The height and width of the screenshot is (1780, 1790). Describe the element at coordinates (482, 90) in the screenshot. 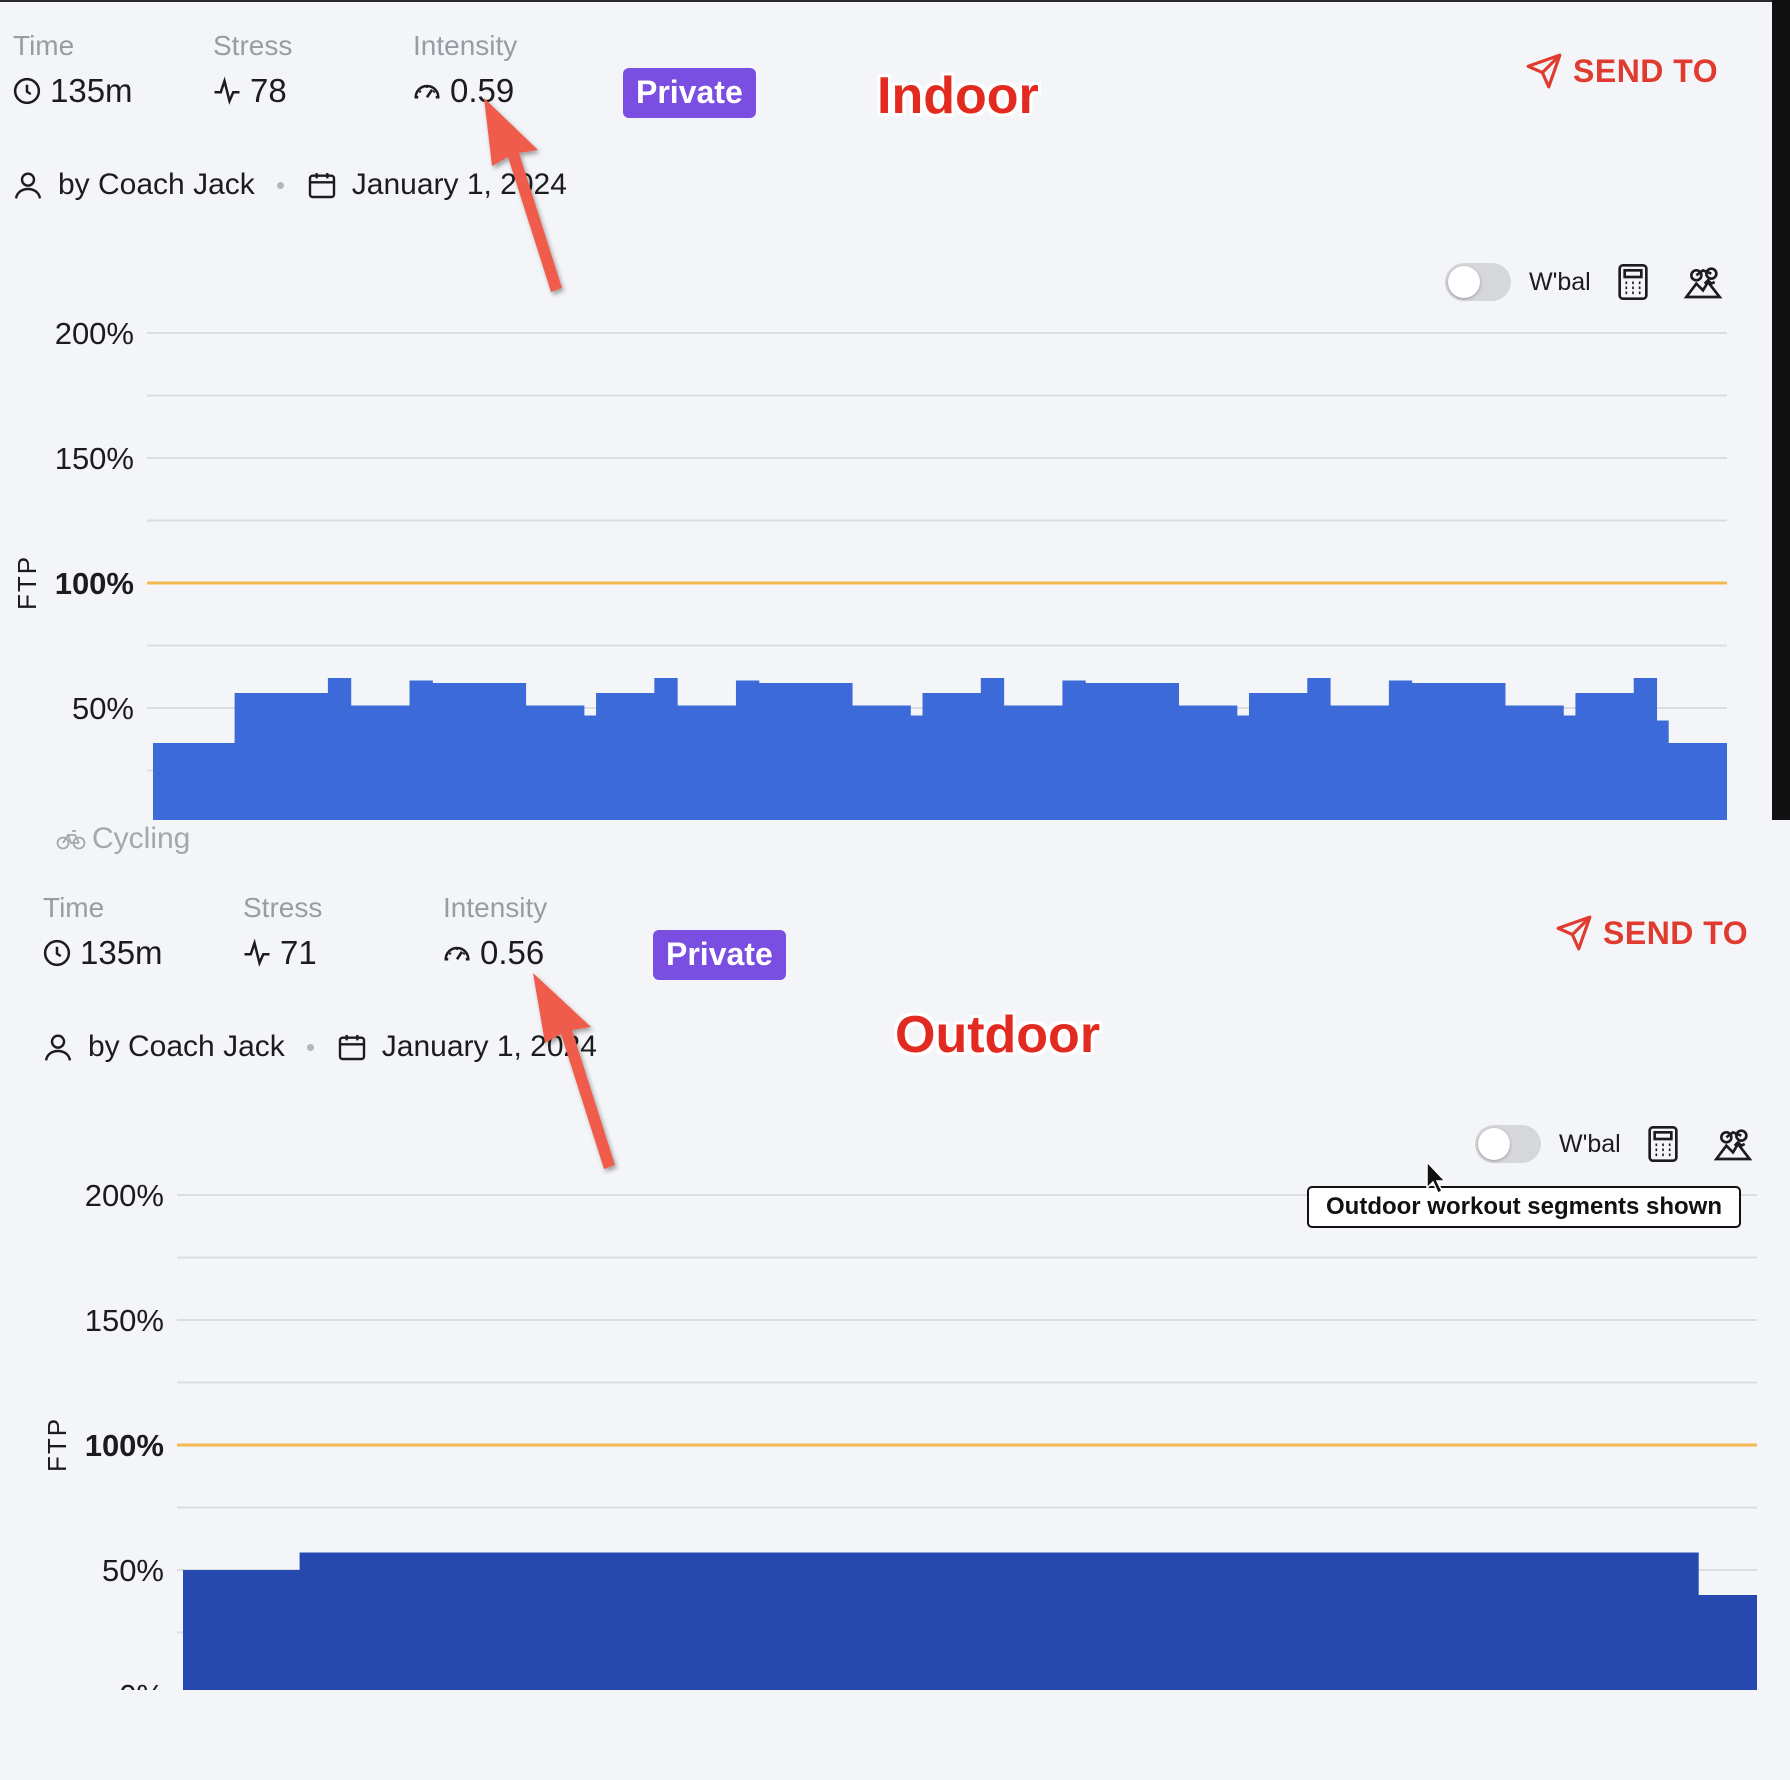

I see `intensity-value: 0.59` at that location.